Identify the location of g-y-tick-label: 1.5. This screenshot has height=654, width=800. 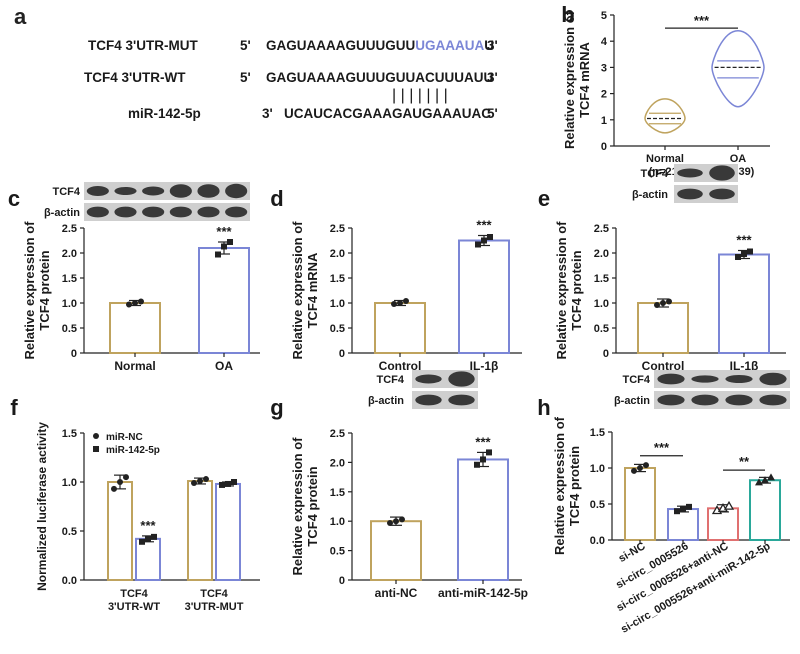
(337, 493).